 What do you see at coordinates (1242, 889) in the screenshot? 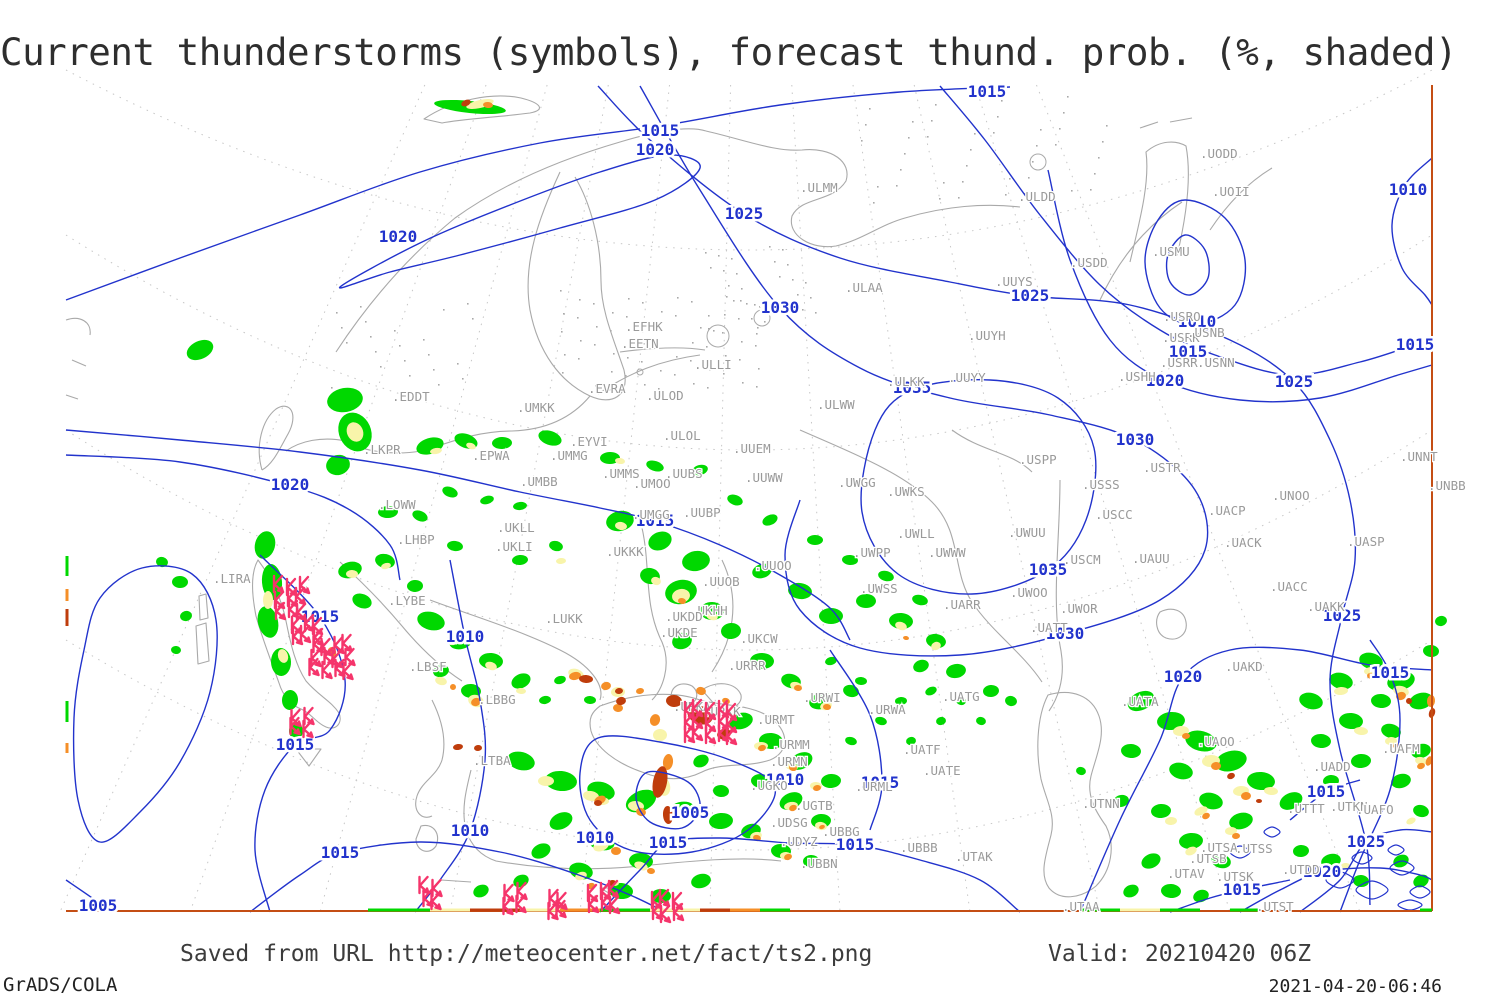
I see `isobar-value-label: 1015` at bounding box center [1242, 889].